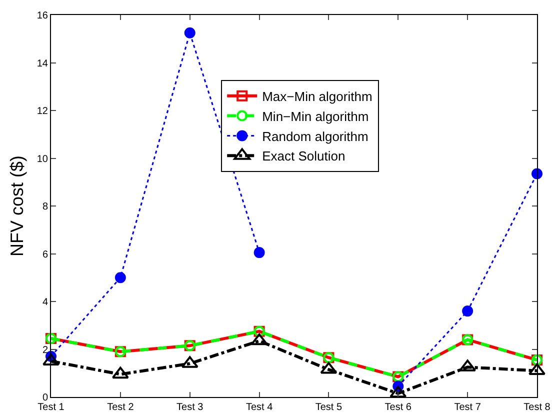 This screenshot has width=557, height=416. I want to click on y-tick-label: 12, so click(42, 111).